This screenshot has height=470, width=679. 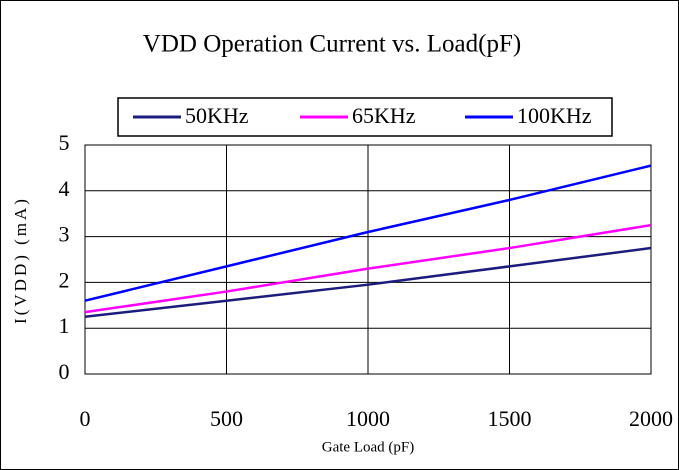 I want to click on x-tick-label: 1500, so click(x=510, y=418).